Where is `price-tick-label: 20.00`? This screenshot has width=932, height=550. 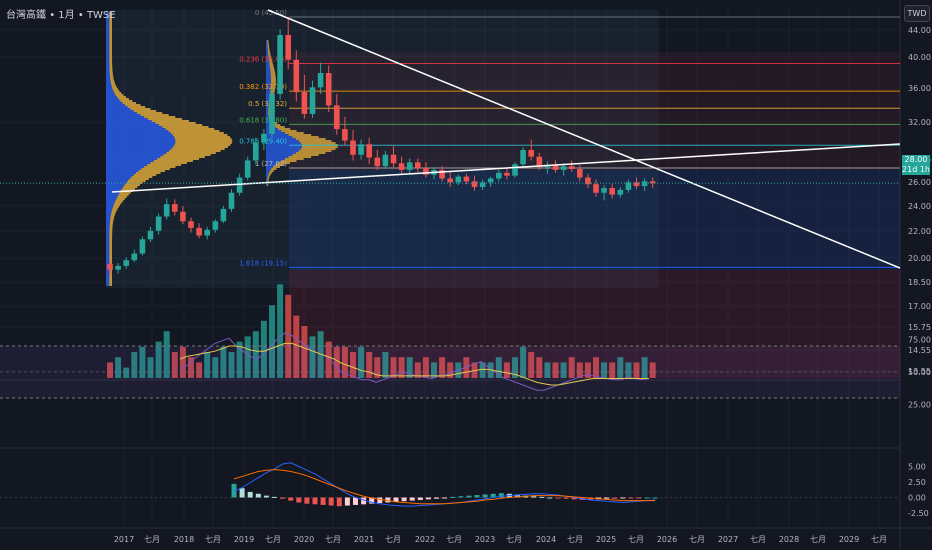 price-tick-label: 20.00 is located at coordinates (919, 258).